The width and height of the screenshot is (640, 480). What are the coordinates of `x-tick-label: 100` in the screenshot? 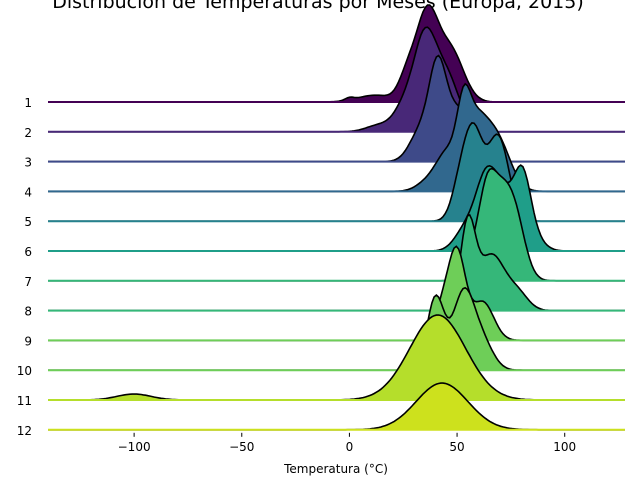 It's located at (564, 447).